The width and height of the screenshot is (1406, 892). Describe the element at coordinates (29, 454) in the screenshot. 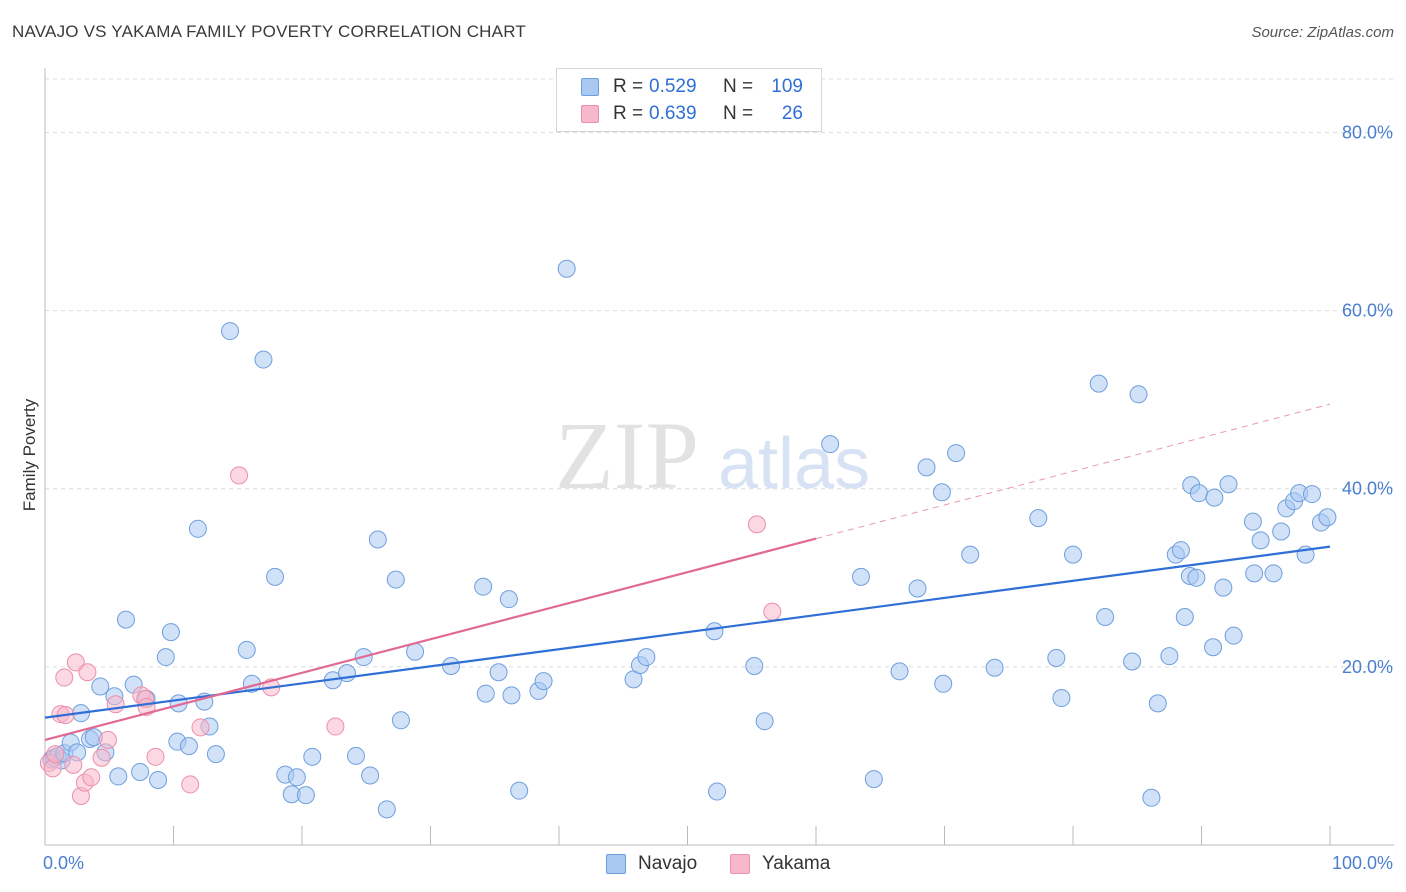

I see `y-axis-title: Family Poverty` at that location.